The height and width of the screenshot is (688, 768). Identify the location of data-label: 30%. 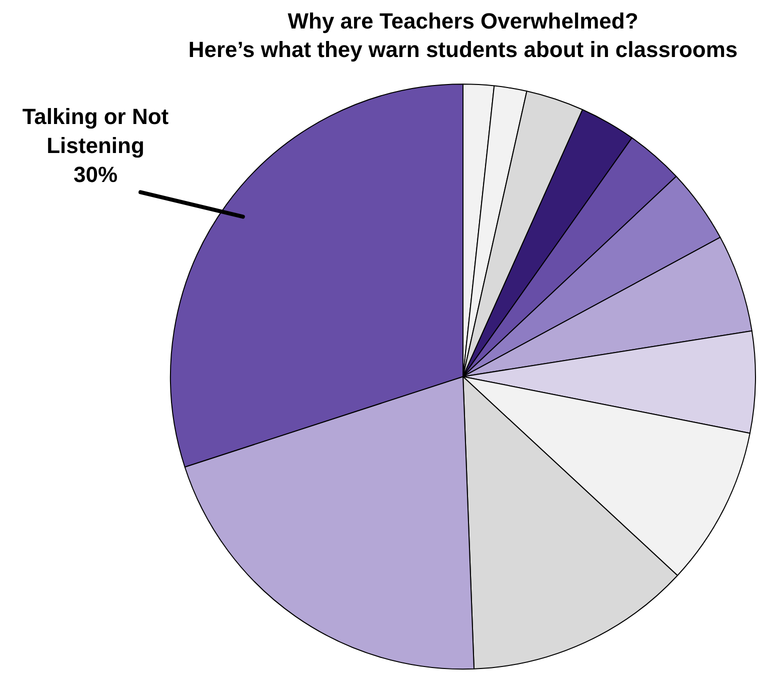
(95, 174).